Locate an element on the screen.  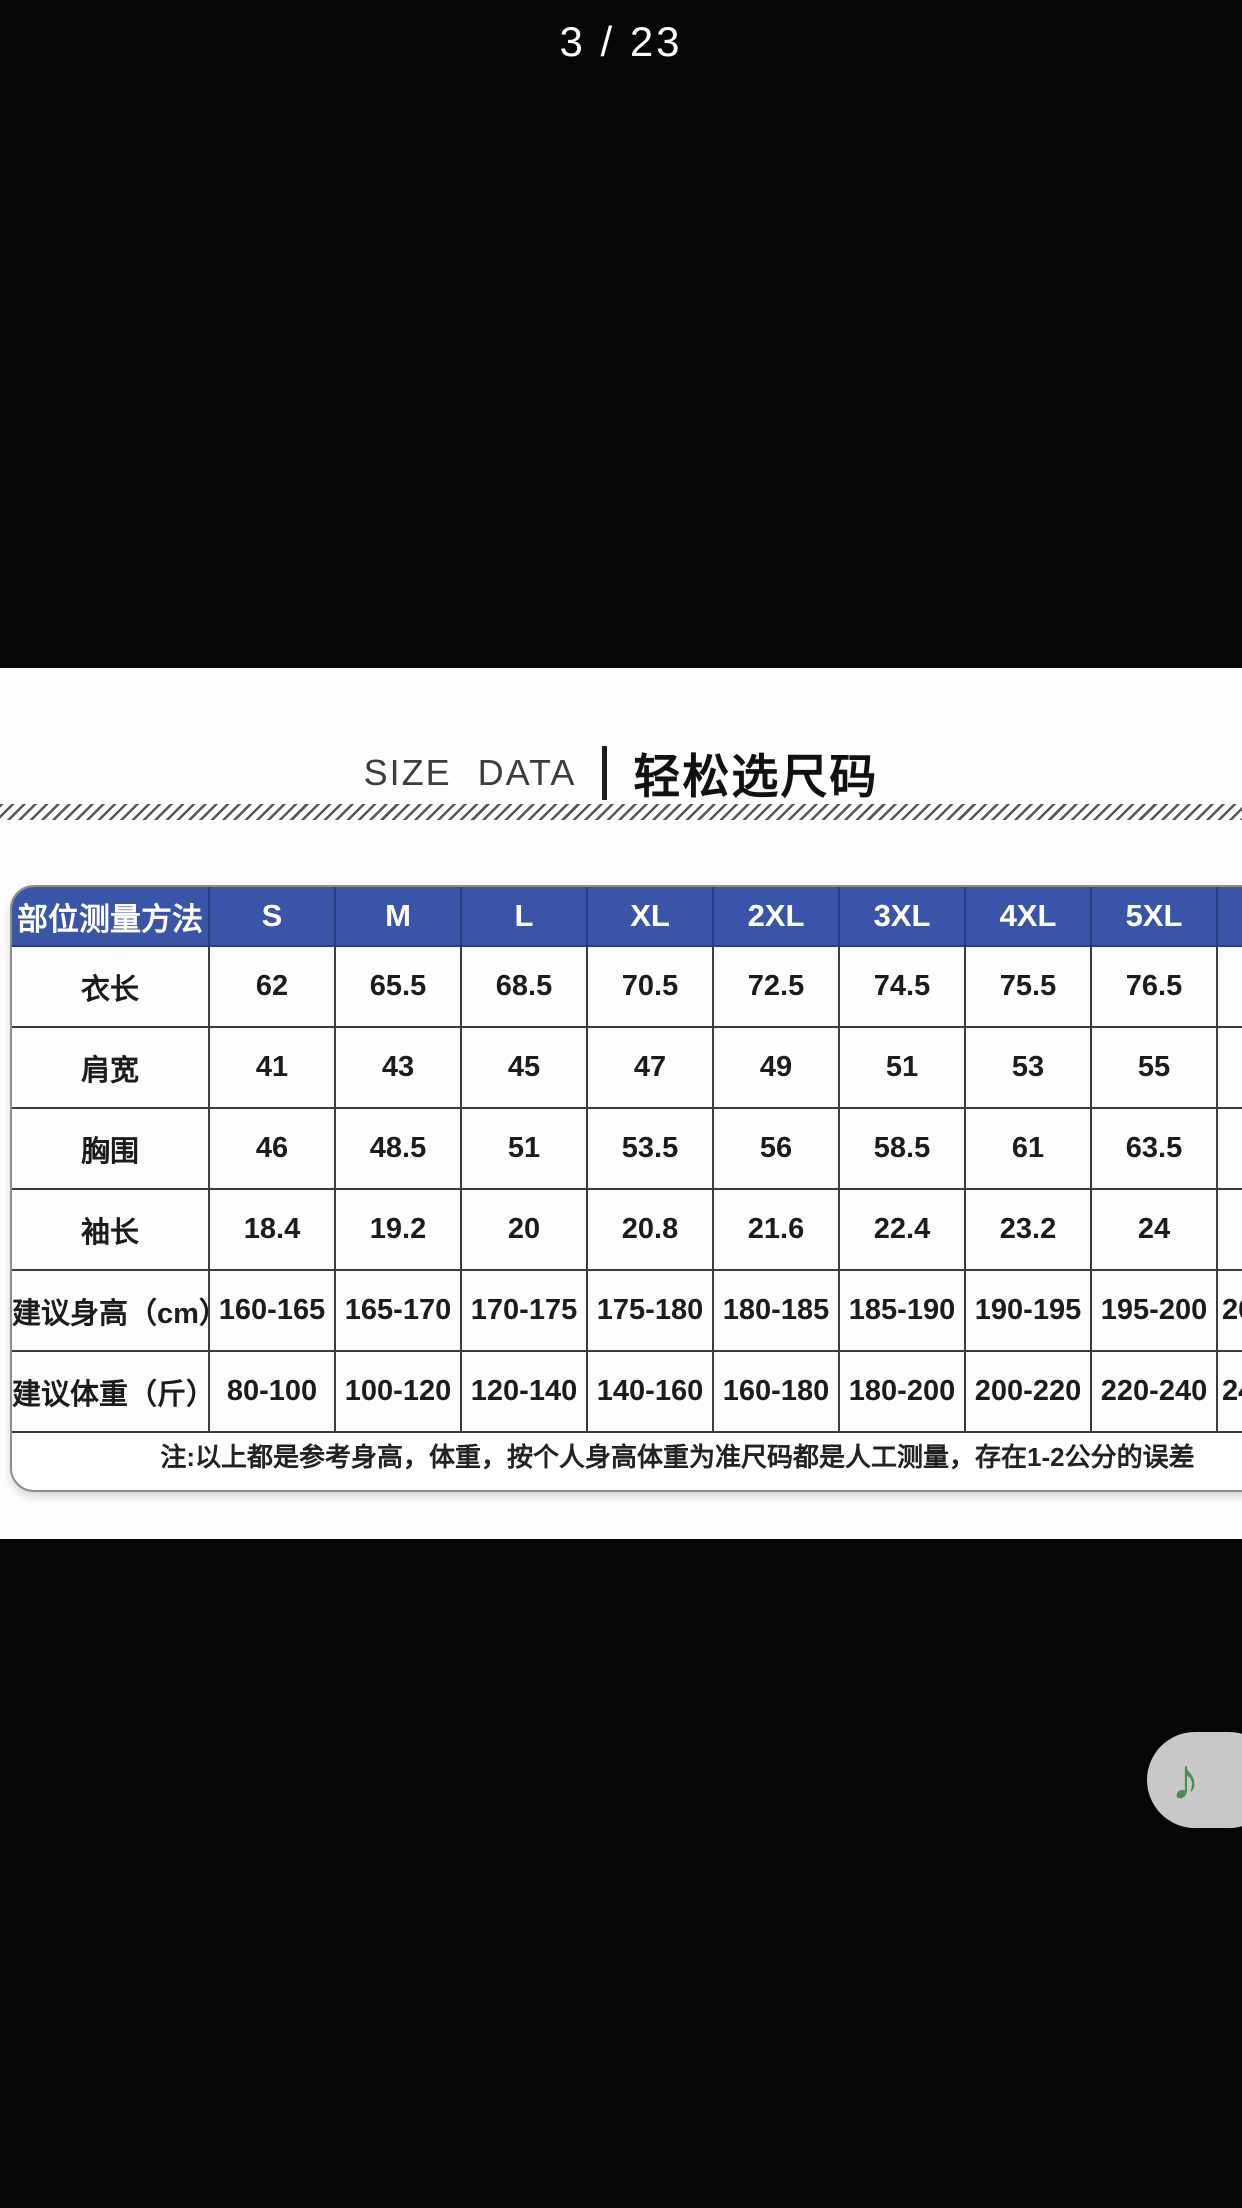
size-cell: 160-180 is located at coordinates (776, 1391).